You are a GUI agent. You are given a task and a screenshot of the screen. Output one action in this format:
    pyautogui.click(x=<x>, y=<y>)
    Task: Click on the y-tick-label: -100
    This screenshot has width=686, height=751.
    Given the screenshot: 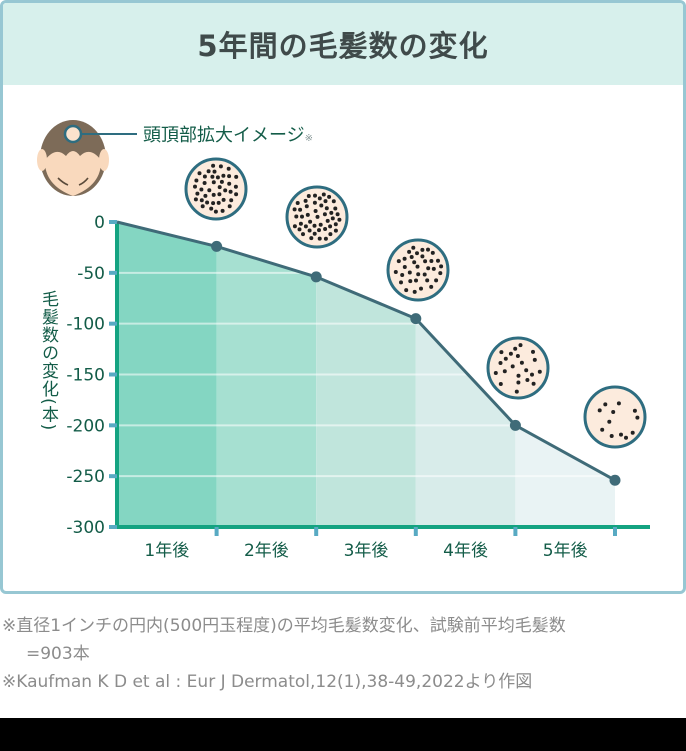 What is the action you would take?
    pyautogui.click(x=85, y=325)
    